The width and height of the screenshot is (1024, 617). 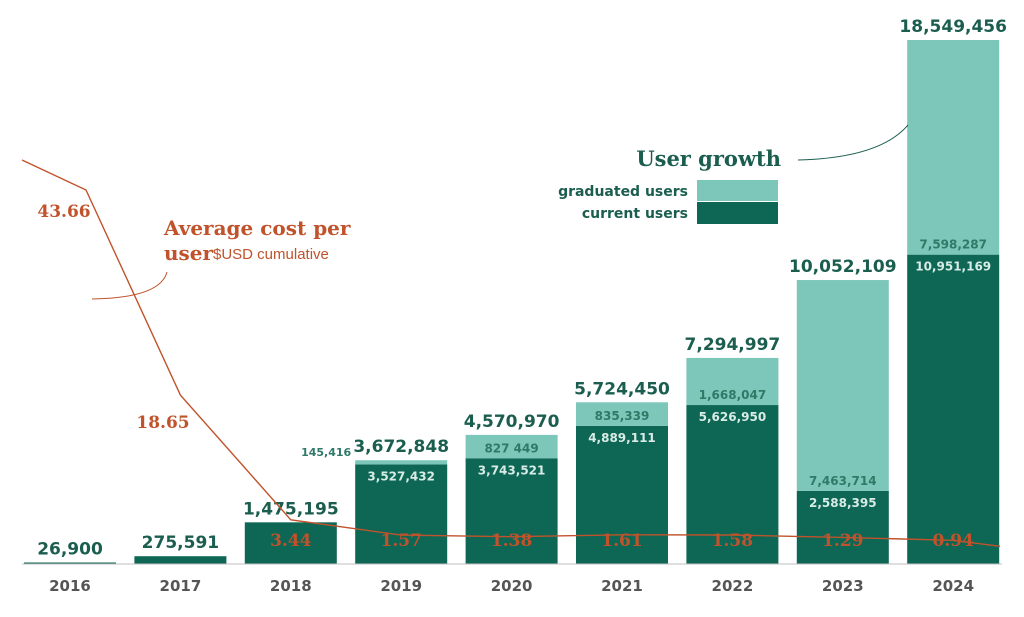 I want to click on graduated-label-2024: 7,598,287, so click(x=953, y=245).